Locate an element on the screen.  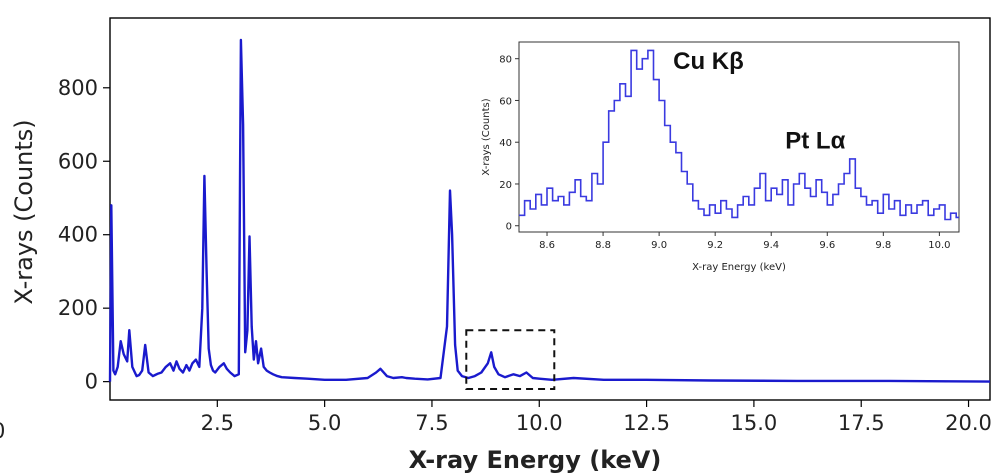
inset-y-axis-title: X-rays (Counts) is located at coordinates (486, 136).